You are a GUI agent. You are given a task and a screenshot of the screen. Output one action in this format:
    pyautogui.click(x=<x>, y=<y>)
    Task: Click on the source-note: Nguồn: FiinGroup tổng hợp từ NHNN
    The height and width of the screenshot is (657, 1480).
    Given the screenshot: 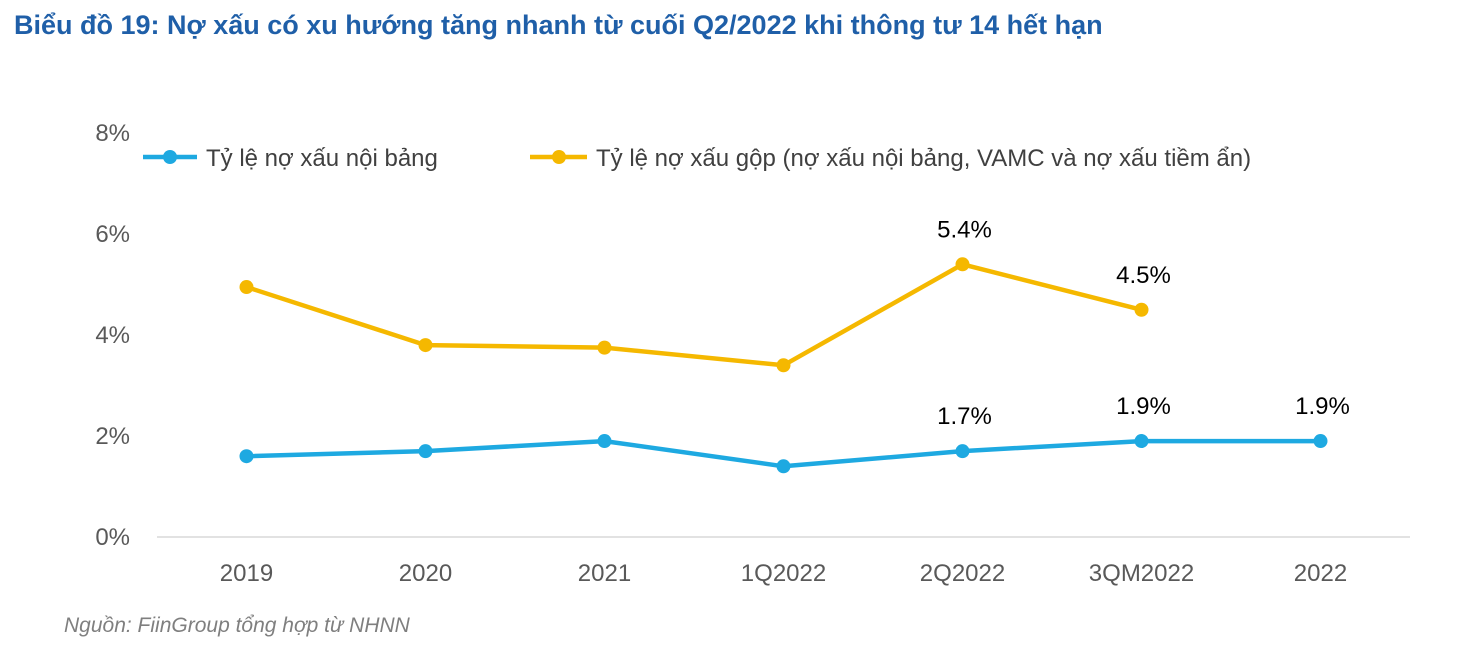 What is the action you would take?
    pyautogui.click(x=237, y=625)
    